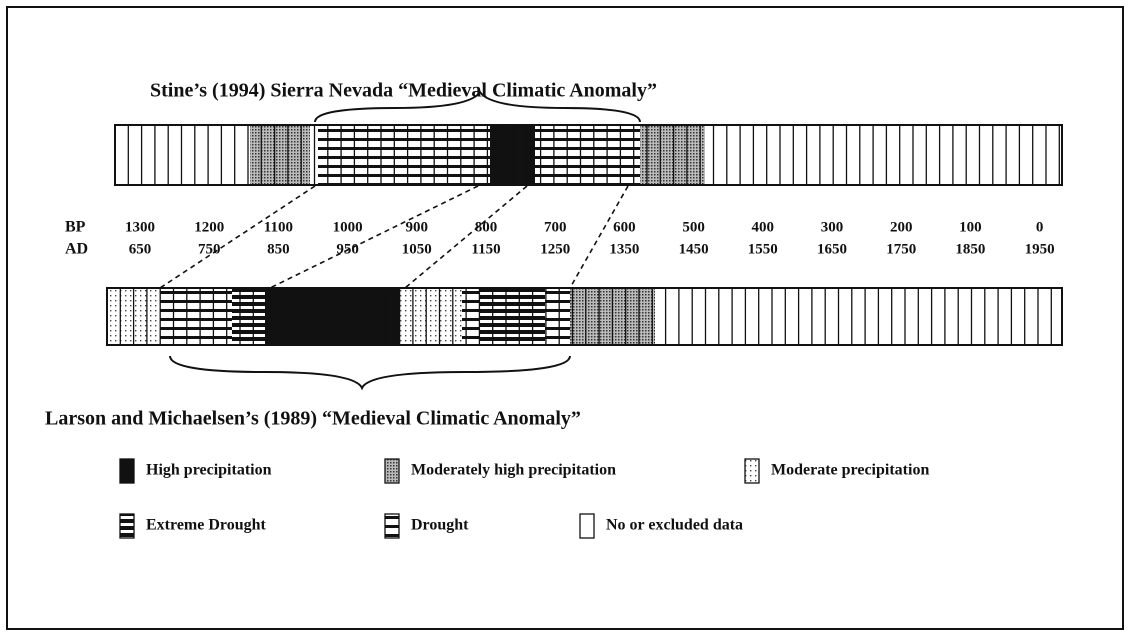  Describe the element at coordinates (624, 227) in the screenshot. I see `bp-tick: 600` at that location.